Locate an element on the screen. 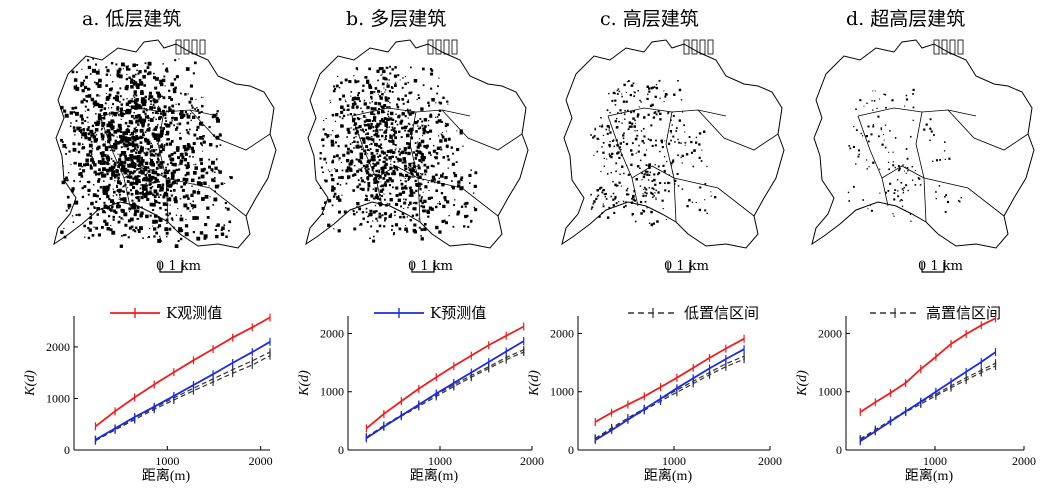 The height and width of the screenshot is (502, 1059). pier is located at coordinates (430, 47).